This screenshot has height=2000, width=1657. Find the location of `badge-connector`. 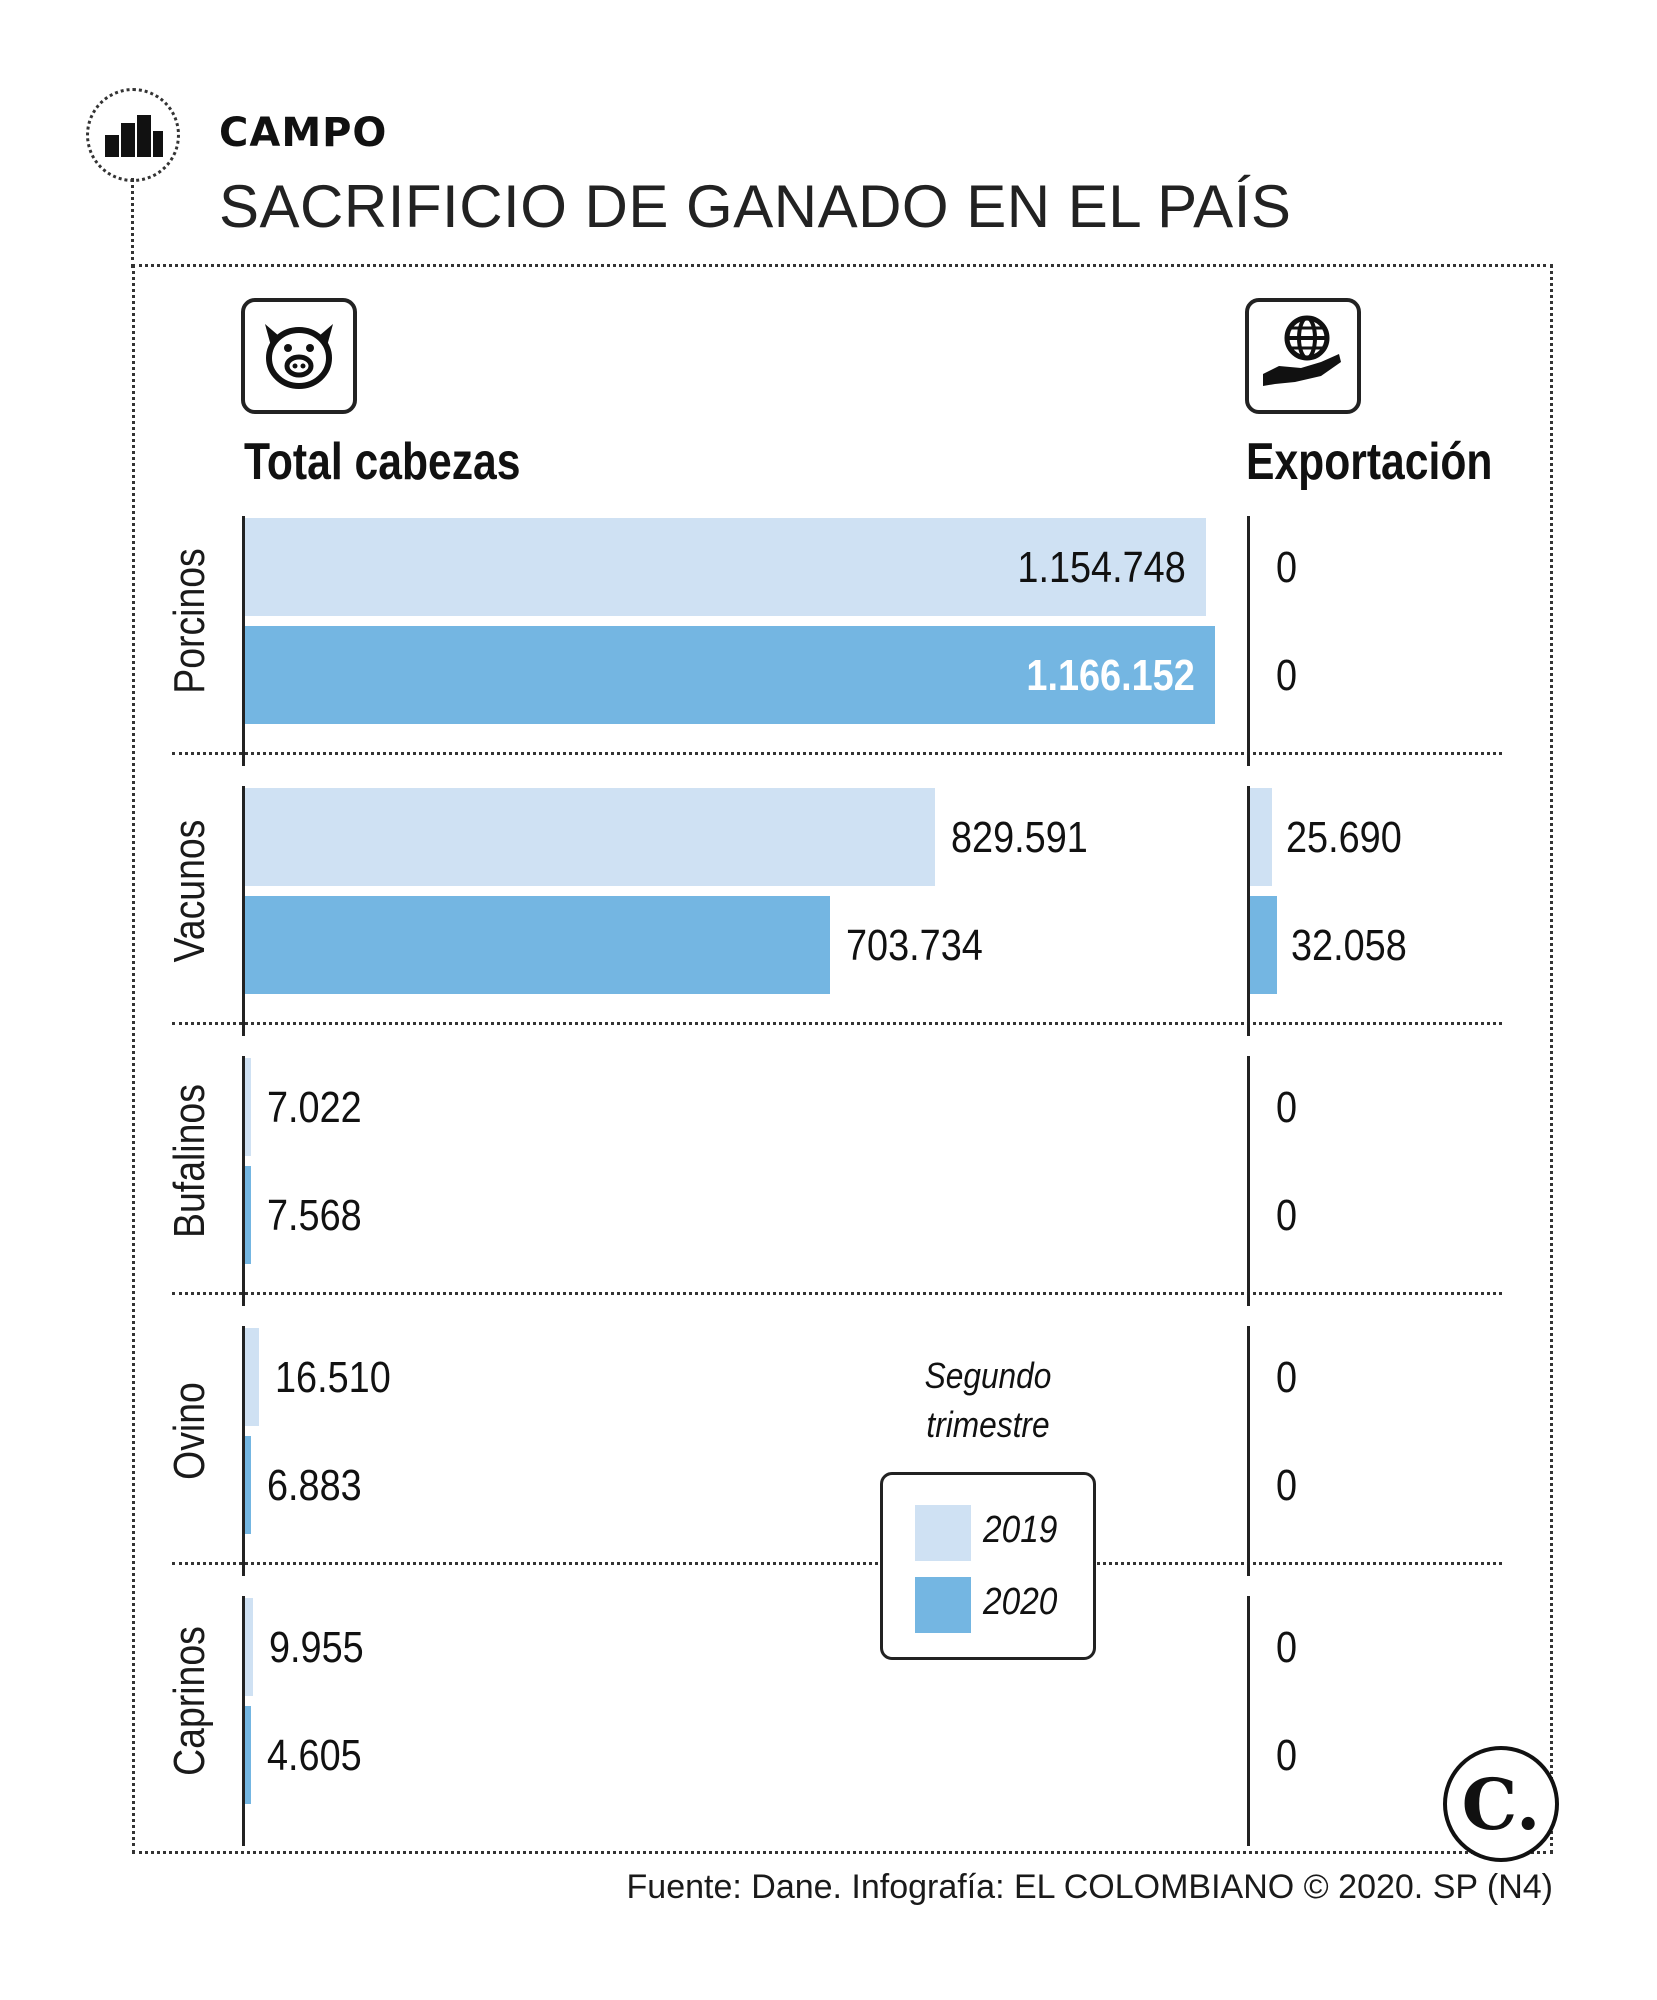

badge-connector is located at coordinates (132, 223).